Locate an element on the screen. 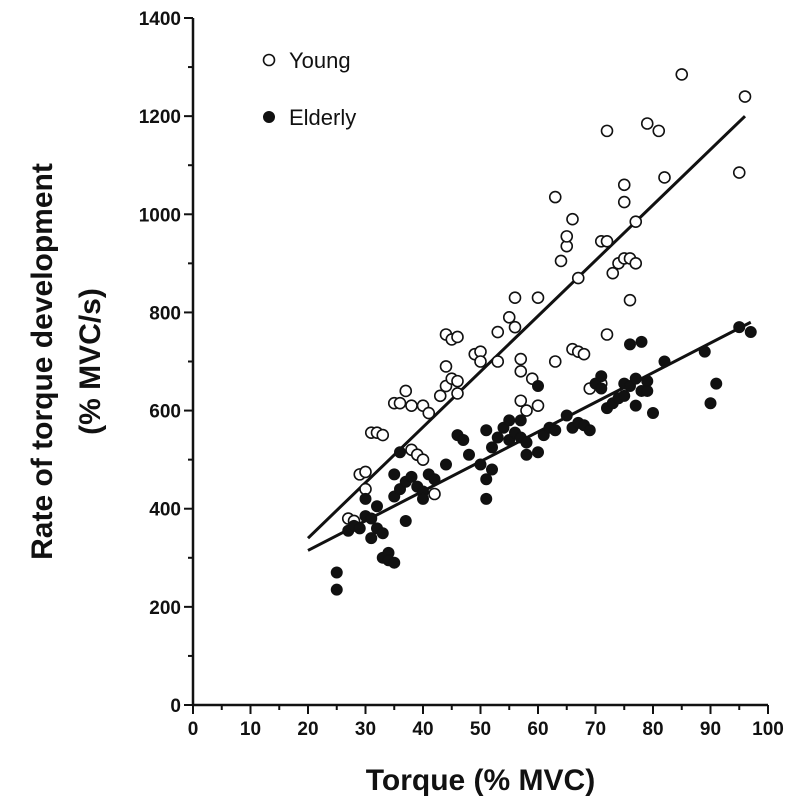 This screenshot has height=808, width=799. x-tick-label: 90 is located at coordinates (710, 729).